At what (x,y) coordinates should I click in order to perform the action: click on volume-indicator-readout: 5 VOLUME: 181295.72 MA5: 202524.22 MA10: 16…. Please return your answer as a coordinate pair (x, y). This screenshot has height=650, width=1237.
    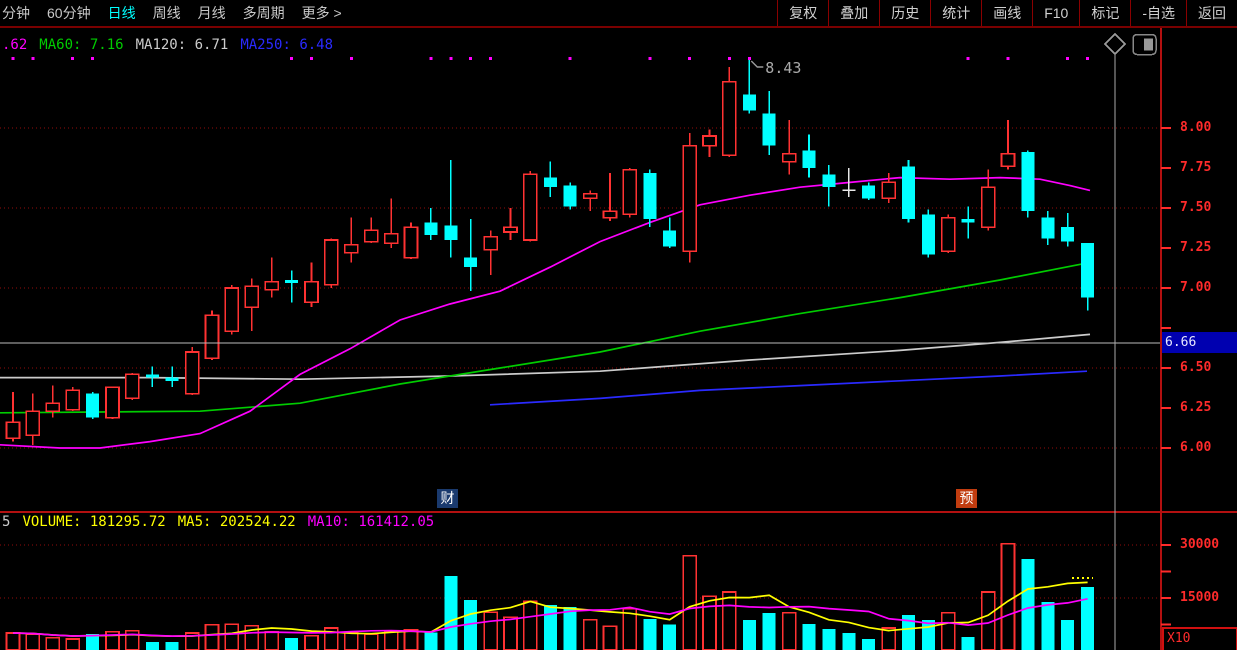
    Looking at the image, I should click on (224, 522).